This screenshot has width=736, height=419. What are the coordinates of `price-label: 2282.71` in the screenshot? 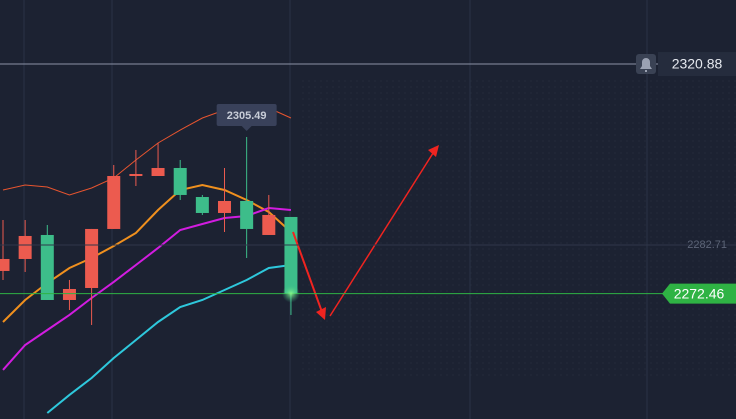 It's located at (707, 245).